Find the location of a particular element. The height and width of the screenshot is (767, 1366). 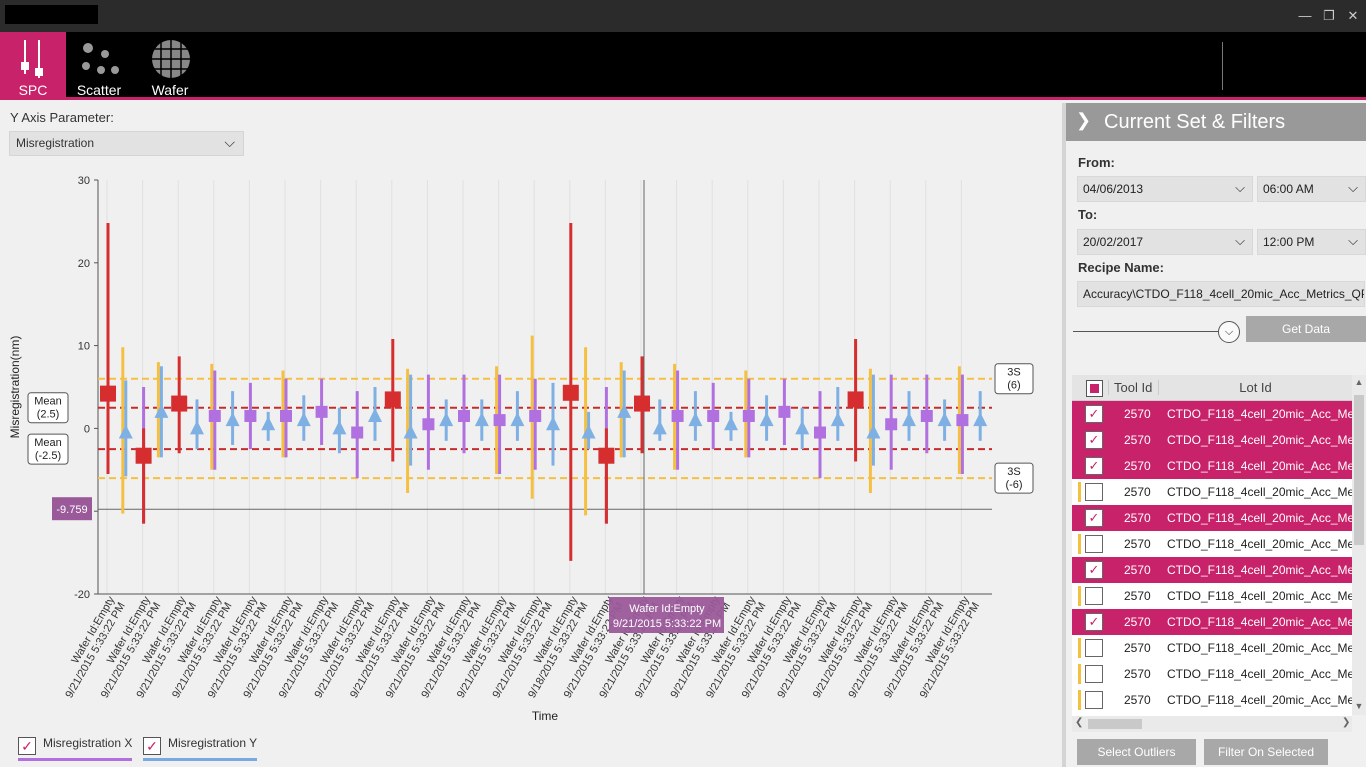

minimize-button: — is located at coordinates (1305, 15).